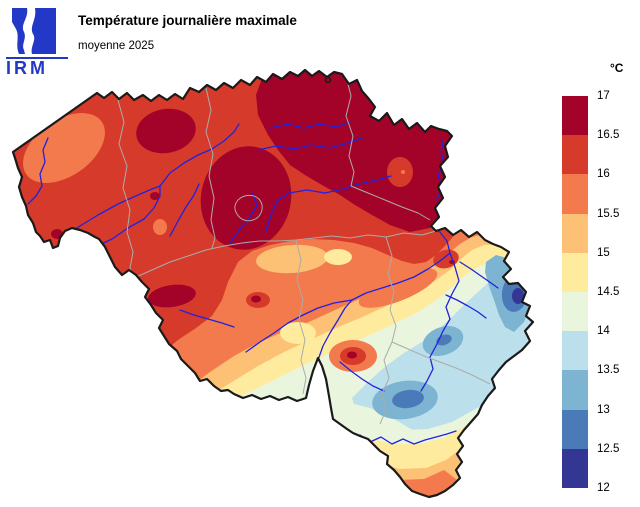 Image resolution: width=640 pixels, height=507 pixels. What do you see at coordinates (127, 216) in the screenshot?
I see `river-scheldt-upper` at bounding box center [127, 216].